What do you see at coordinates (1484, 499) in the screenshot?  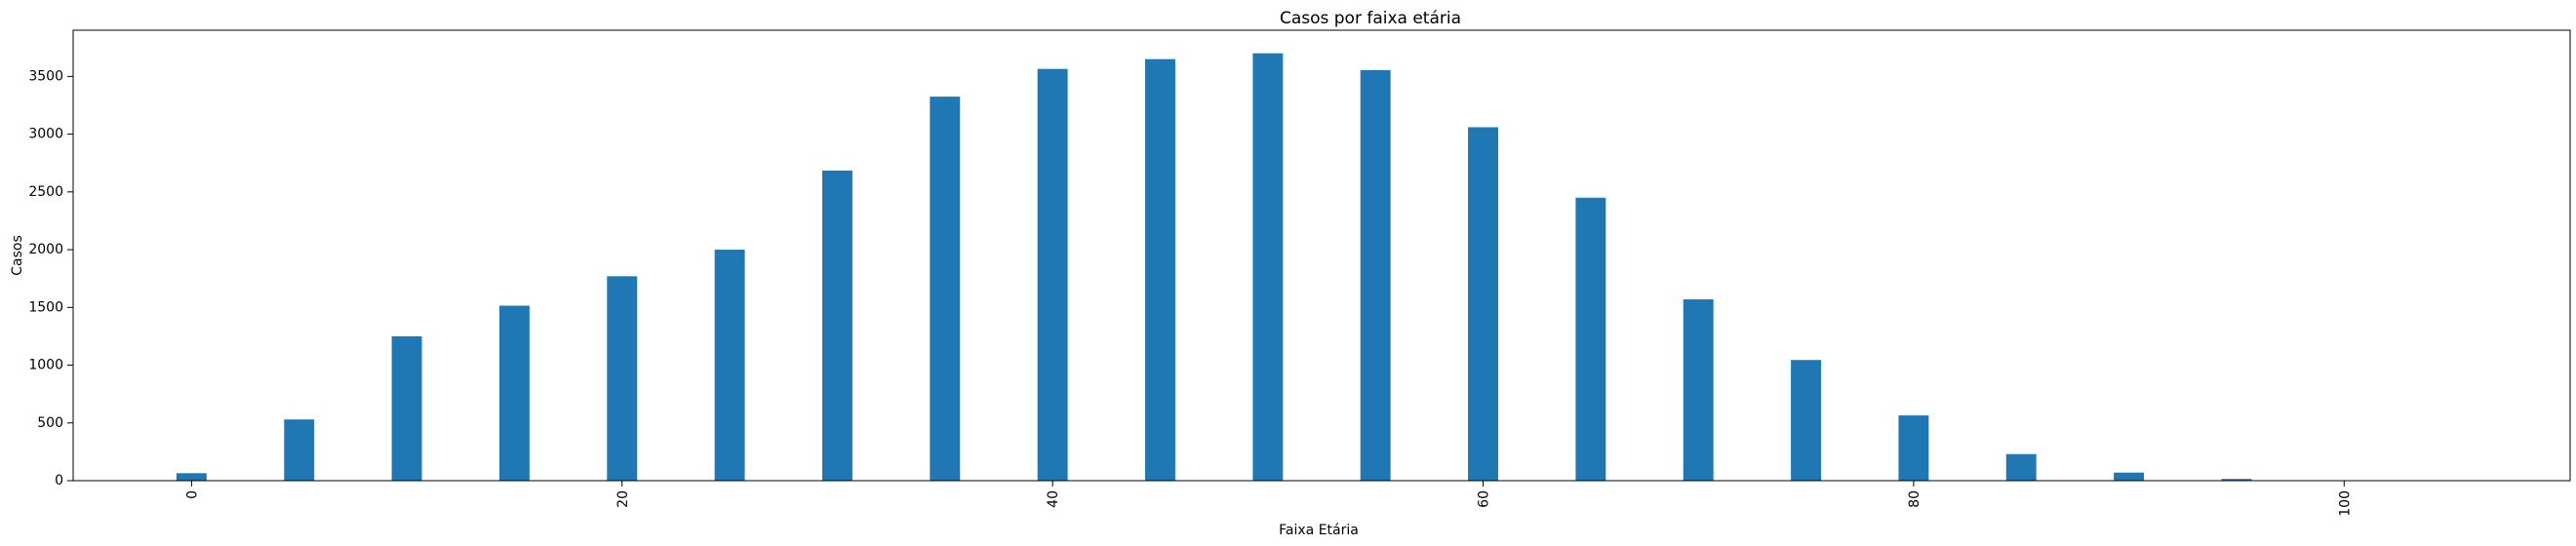 I see `x-tick-label: 60` at bounding box center [1484, 499].